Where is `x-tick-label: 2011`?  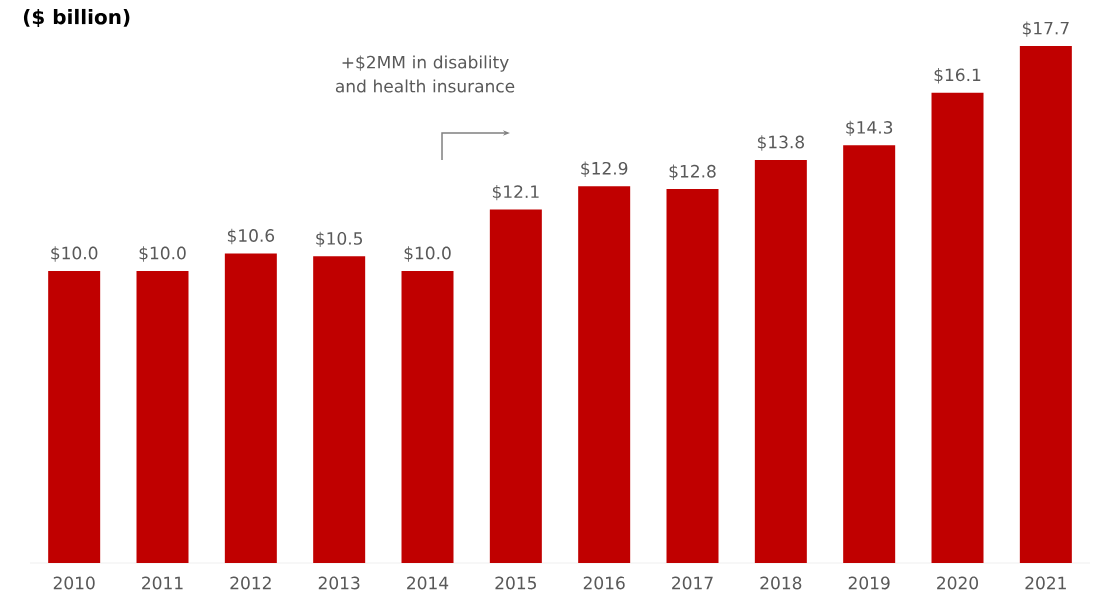 x-tick-label: 2011 is located at coordinates (162, 583).